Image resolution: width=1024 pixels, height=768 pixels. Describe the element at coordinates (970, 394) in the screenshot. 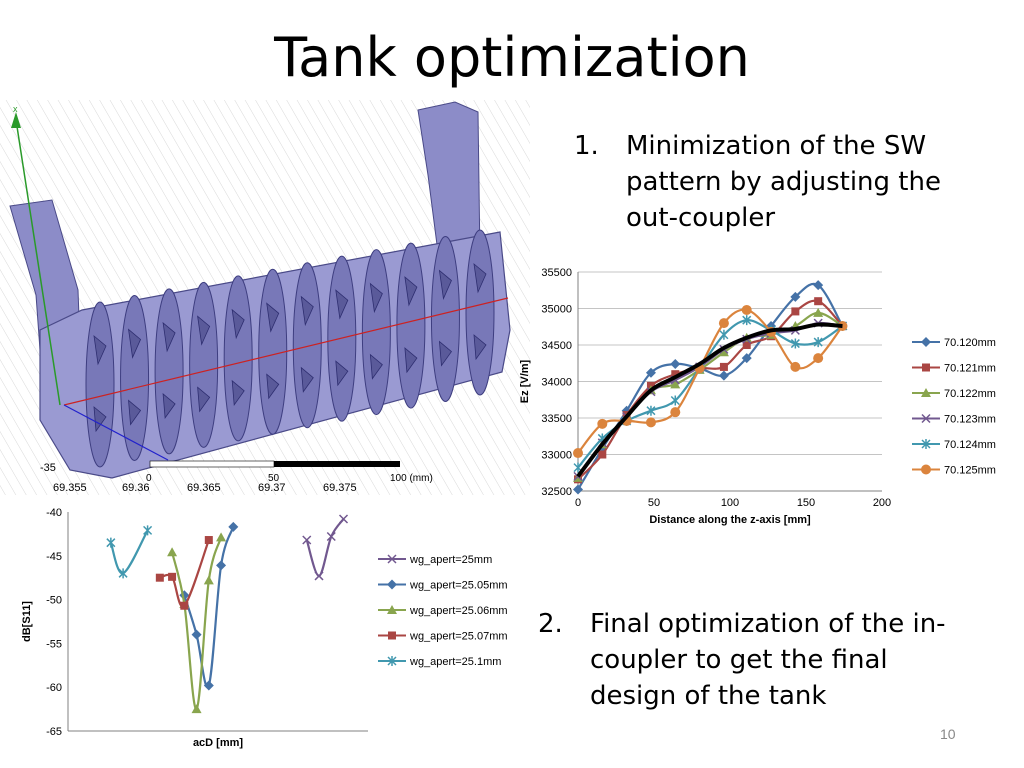

I see `legend-label: 70.122mm` at that location.